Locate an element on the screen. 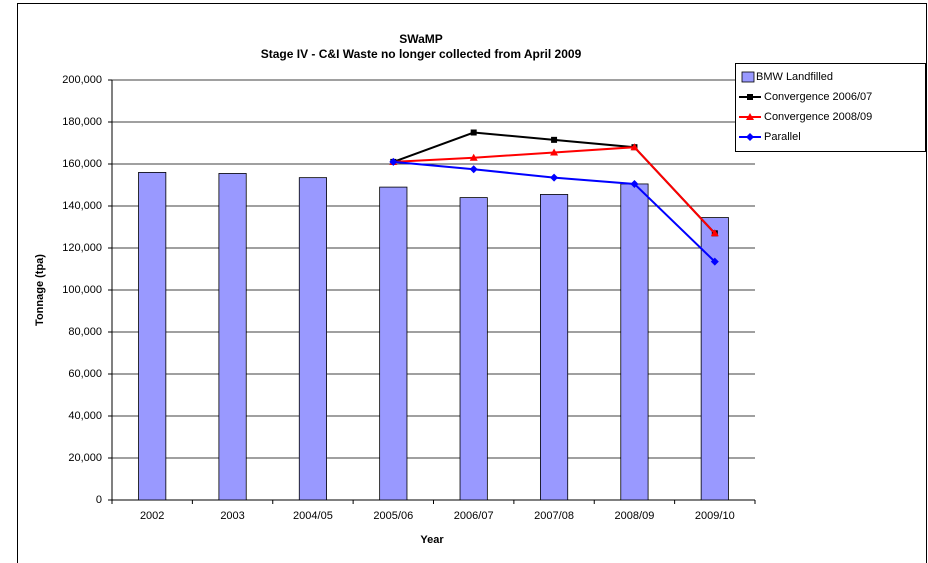  x-tick-label: 2003 is located at coordinates (232, 516).